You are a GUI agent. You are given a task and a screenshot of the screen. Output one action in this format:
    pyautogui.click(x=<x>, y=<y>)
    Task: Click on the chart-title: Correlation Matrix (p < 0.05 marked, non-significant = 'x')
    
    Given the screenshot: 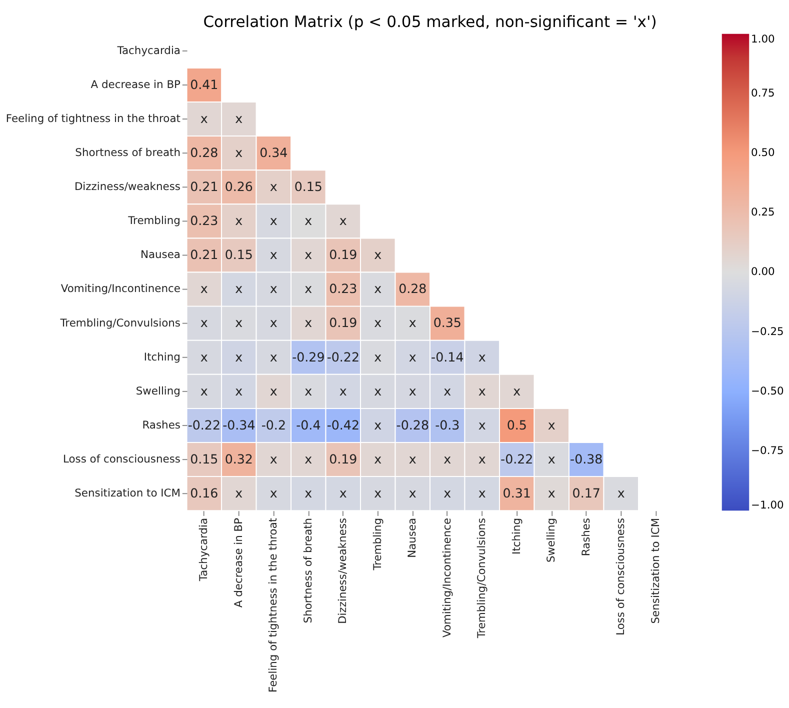 What is the action you would take?
    pyautogui.click(x=430, y=22)
    